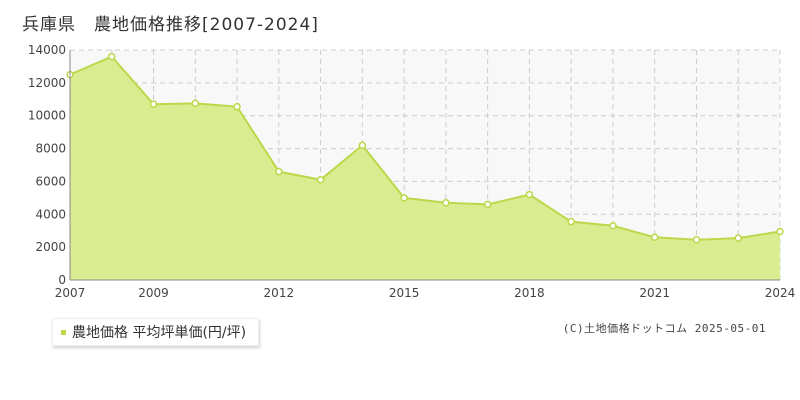 The height and width of the screenshot is (400, 800). Describe the element at coordinates (170, 25) in the screenshot. I see `chart-title: 兵庫県 農地価格推移[2007-2024]` at that location.